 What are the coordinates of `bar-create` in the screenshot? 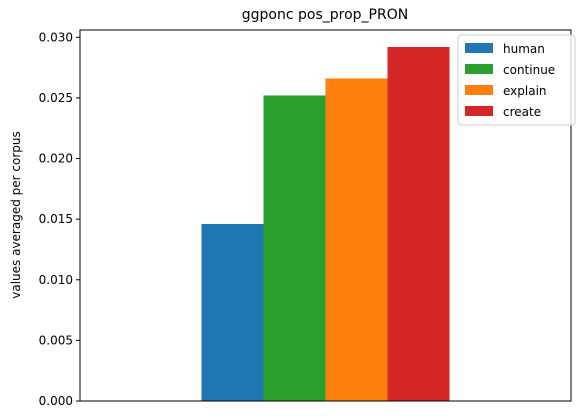 It's located at (418, 224).